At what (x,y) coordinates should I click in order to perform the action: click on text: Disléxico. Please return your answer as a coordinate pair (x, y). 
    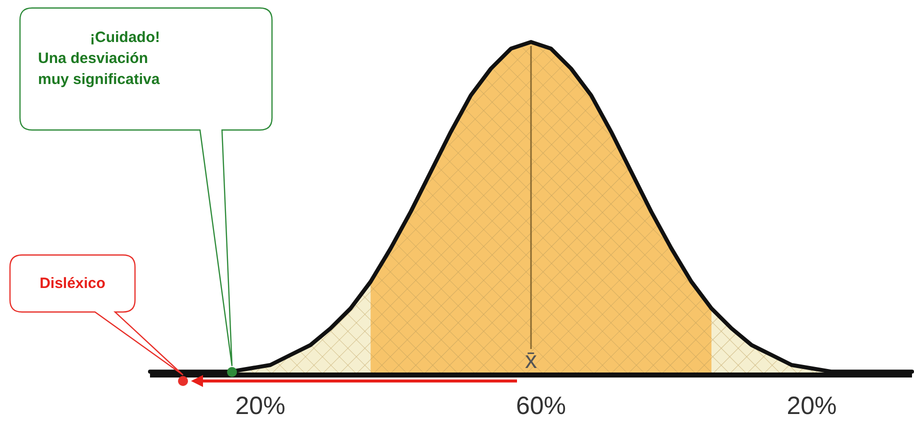
    Looking at the image, I should click on (73, 283).